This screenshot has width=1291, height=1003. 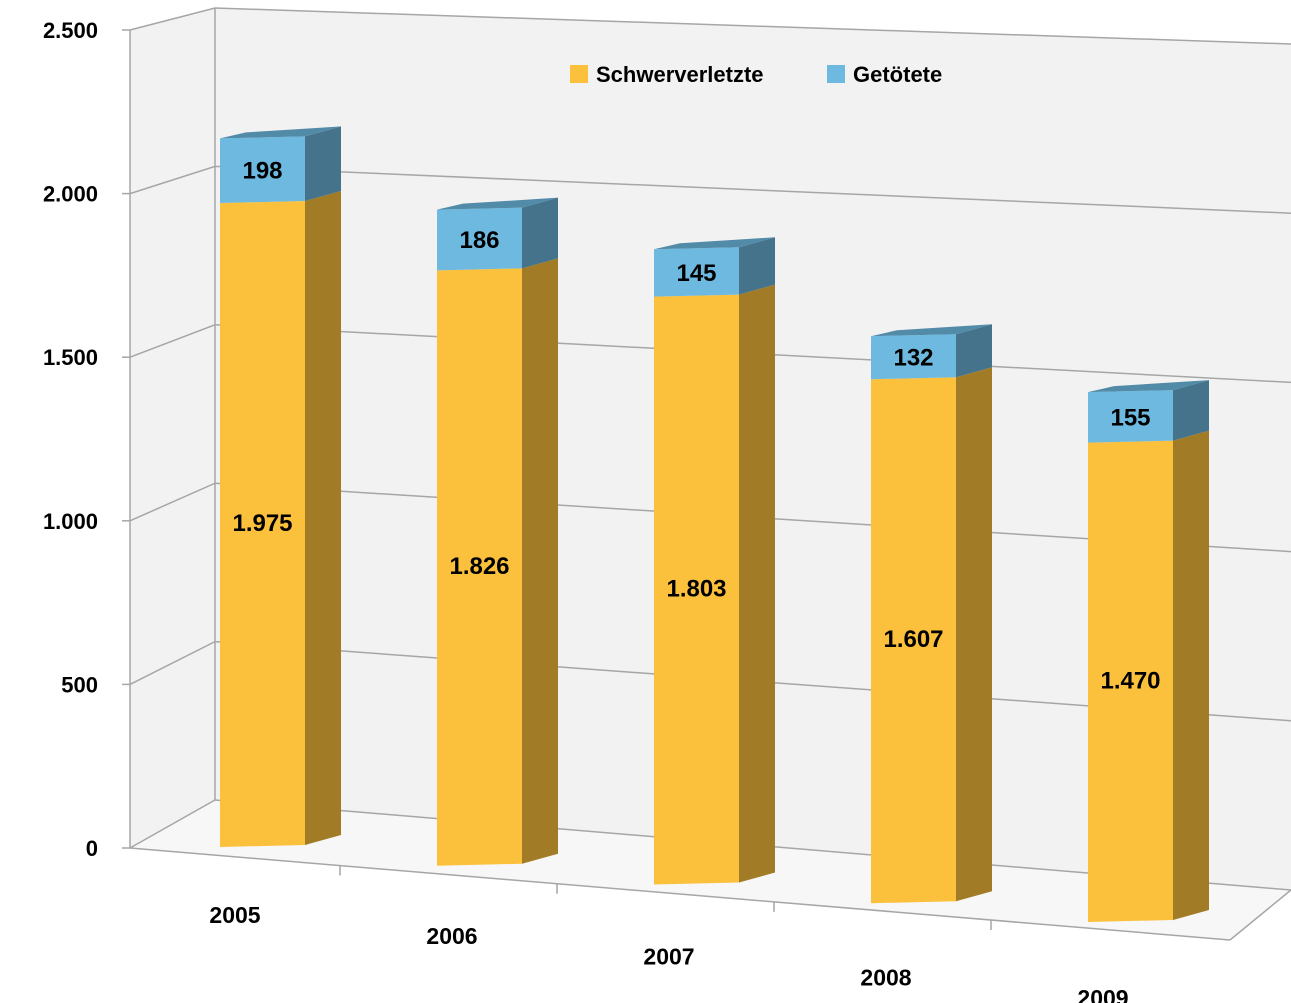 I want to click on side-wall, so click(x=172, y=428).